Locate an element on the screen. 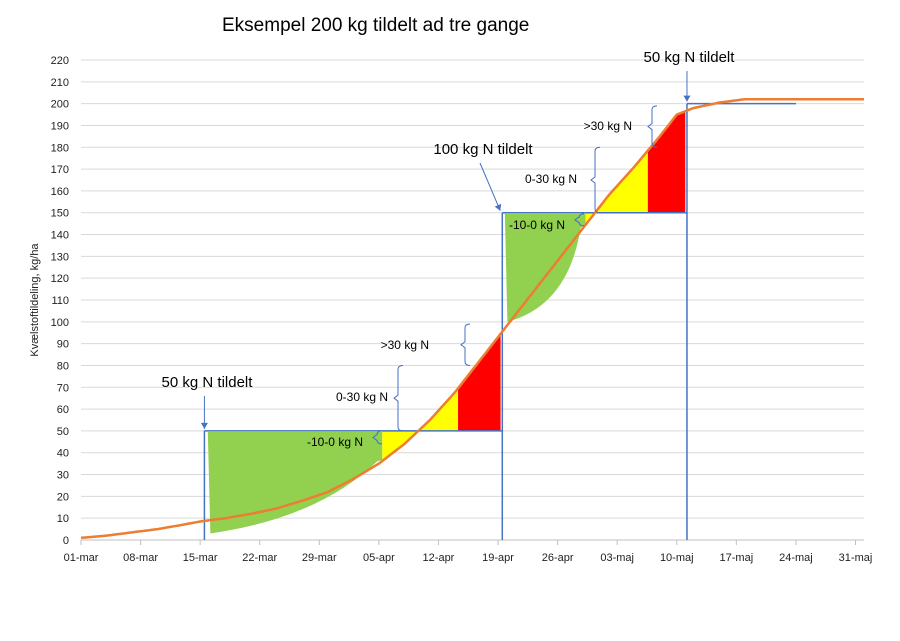  y-tick-label: 140 is located at coordinates (60, 236).